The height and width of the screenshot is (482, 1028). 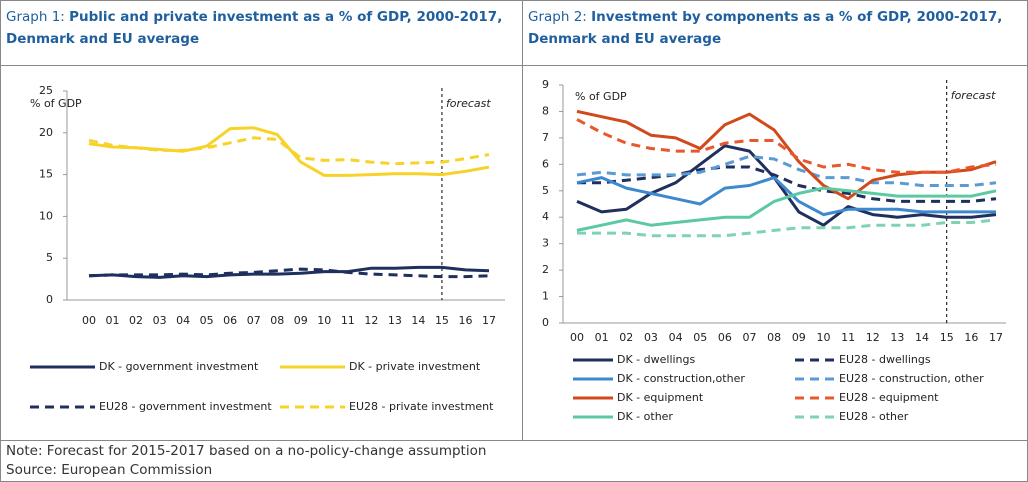 I want to click on y-tick-label: 10, so click(x=46, y=215).